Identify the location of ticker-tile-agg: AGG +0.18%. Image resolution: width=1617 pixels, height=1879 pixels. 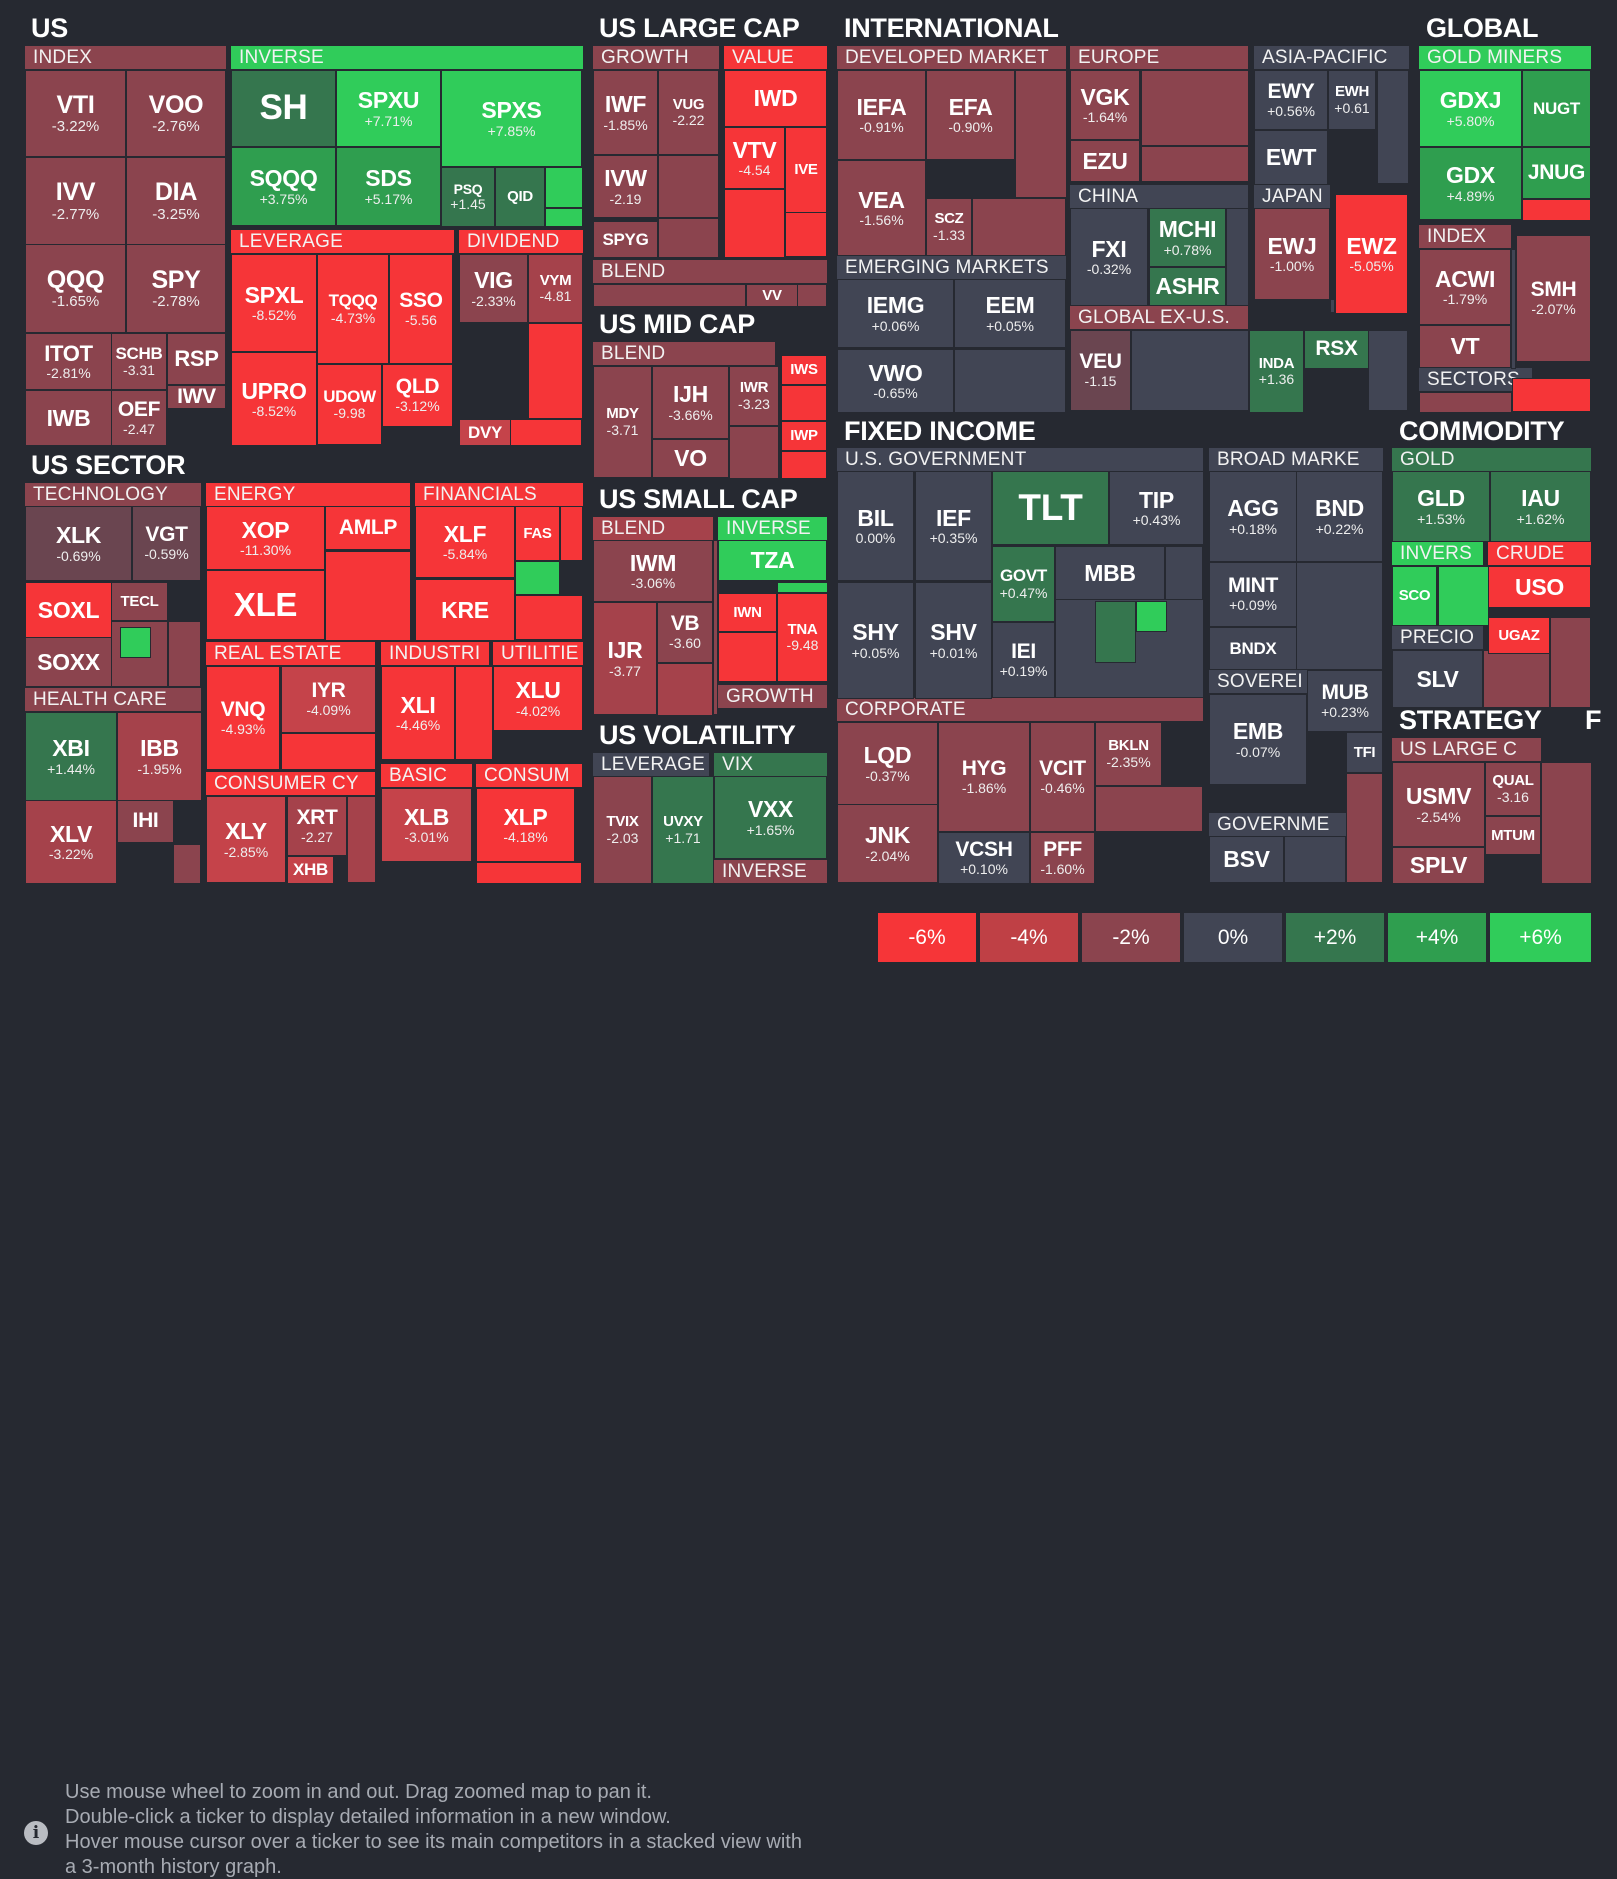
(1253, 516).